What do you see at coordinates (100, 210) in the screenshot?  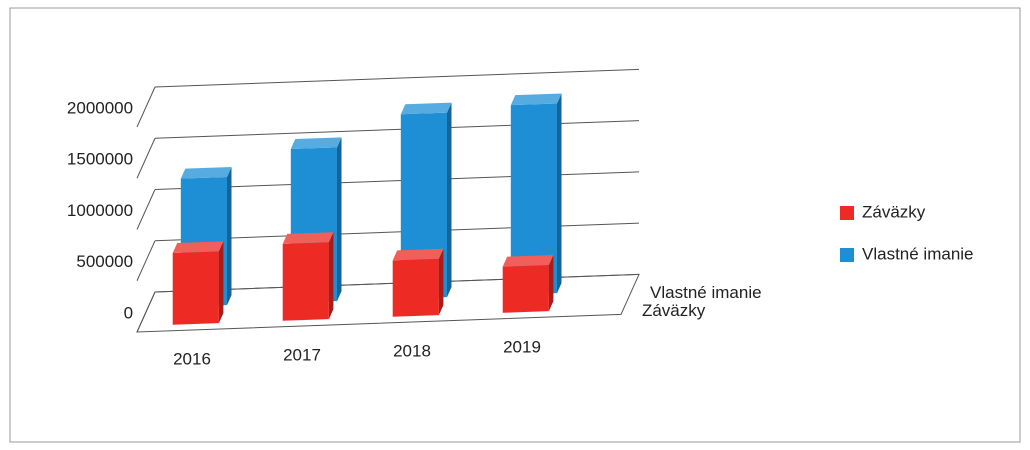 I see `y-tick-label: 1000000` at bounding box center [100, 210].